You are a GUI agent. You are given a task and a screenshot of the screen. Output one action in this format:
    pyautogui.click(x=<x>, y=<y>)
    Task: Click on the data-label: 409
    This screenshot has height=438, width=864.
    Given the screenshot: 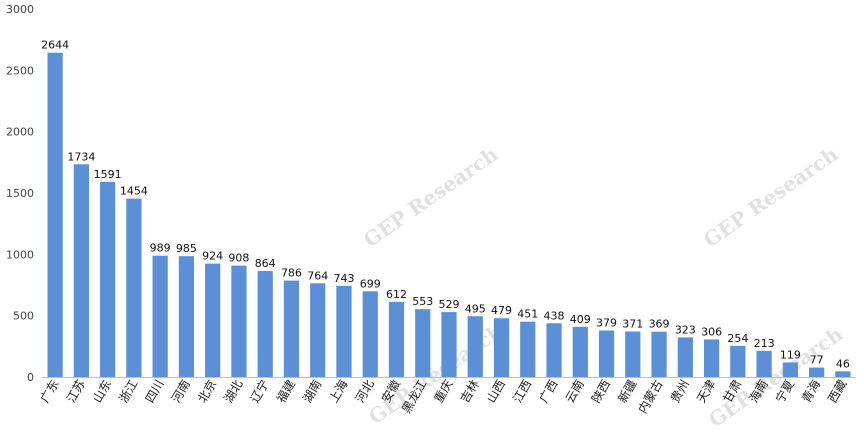 What is the action you would take?
    pyautogui.click(x=580, y=319)
    